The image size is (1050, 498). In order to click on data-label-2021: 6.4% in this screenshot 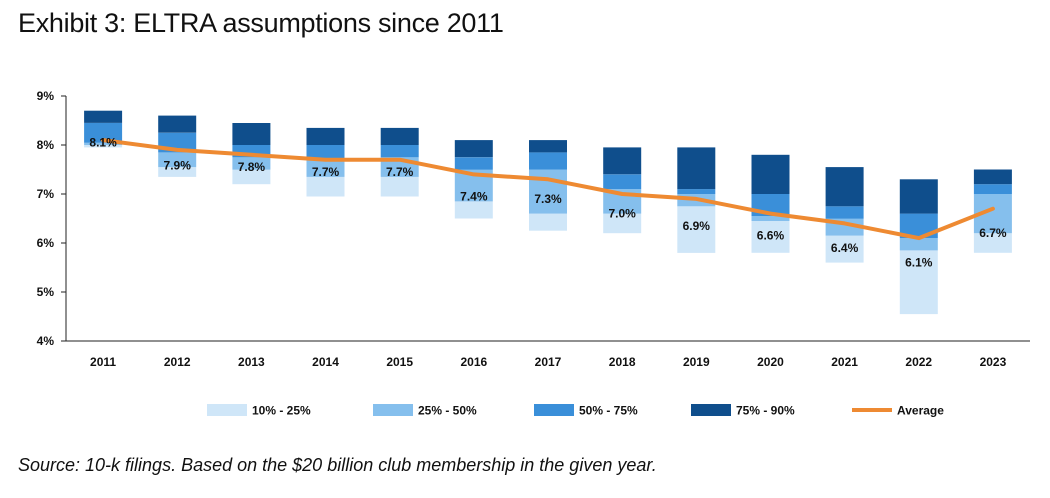, I will do `click(845, 248)`.